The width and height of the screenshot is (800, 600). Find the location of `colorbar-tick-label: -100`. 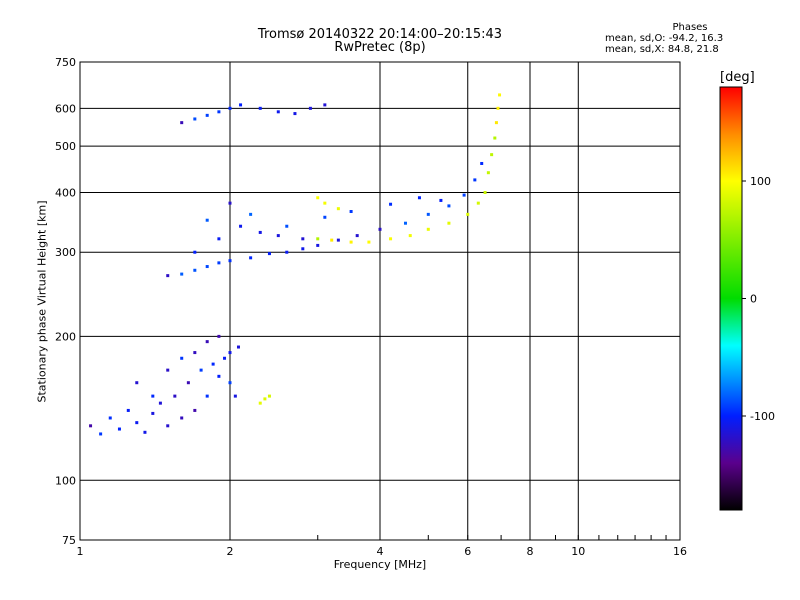

colorbar-tick-label: -100 is located at coordinates (762, 416).